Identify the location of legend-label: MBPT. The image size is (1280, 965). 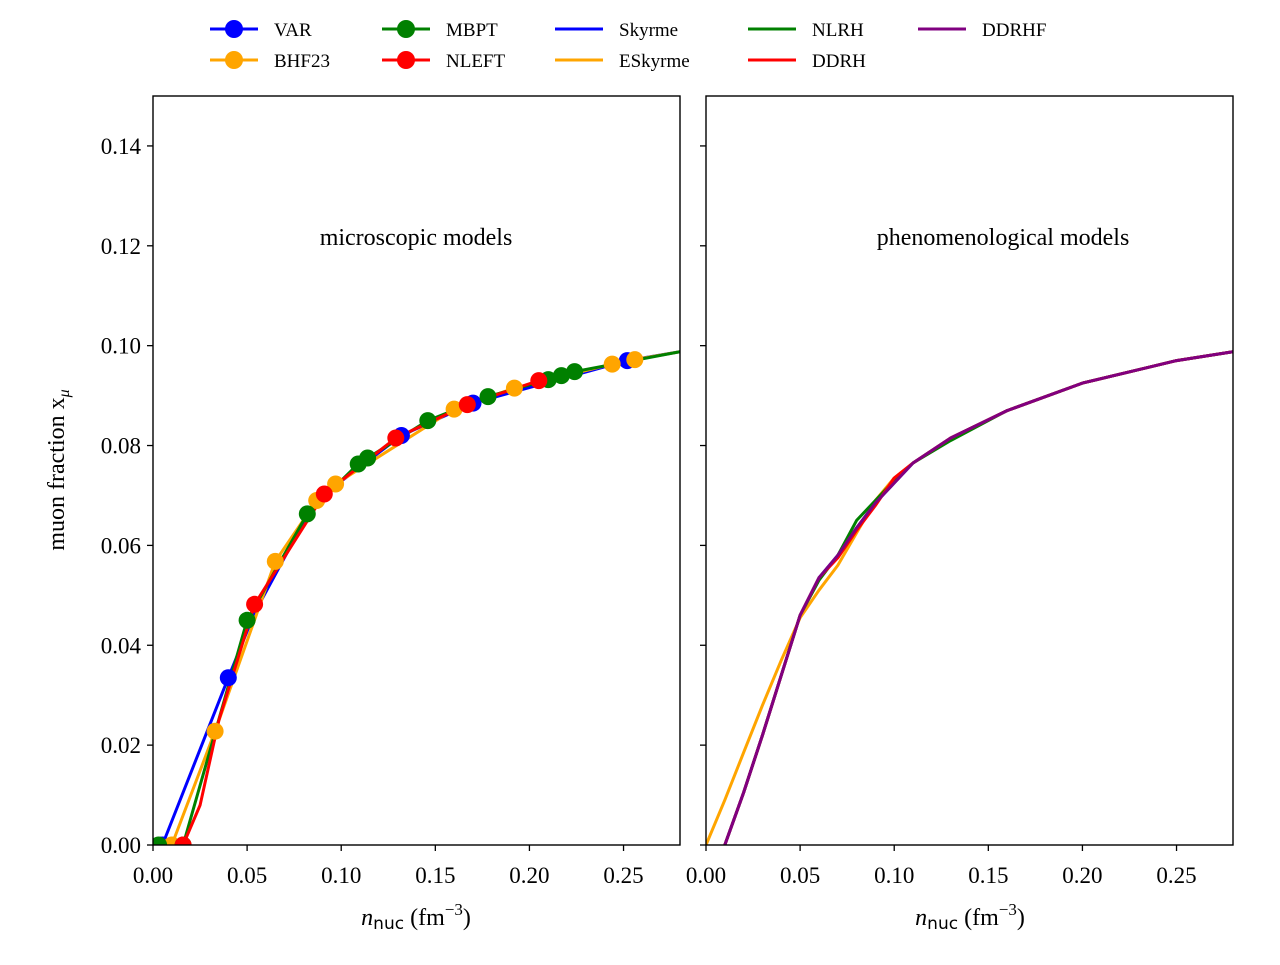
(472, 30).